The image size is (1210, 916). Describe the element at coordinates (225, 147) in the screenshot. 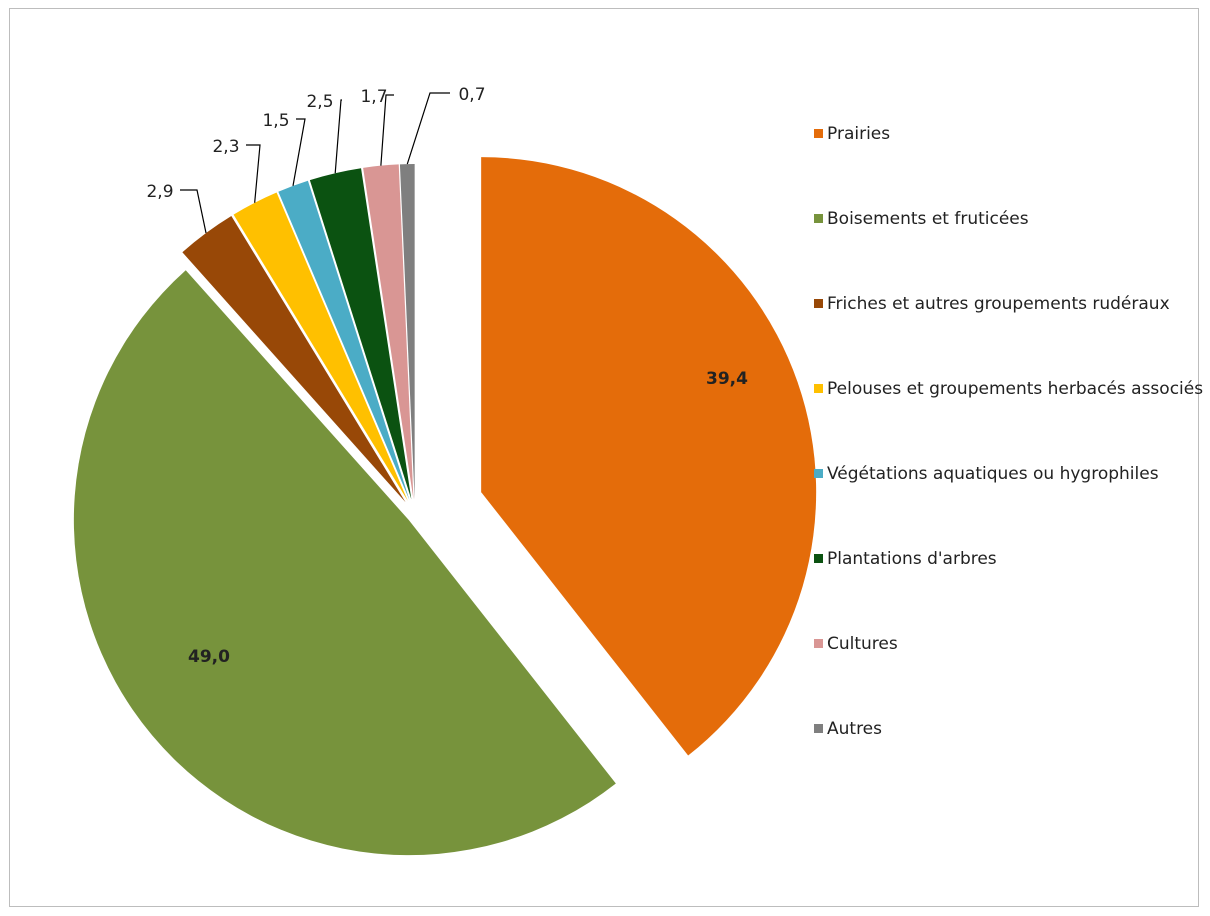

I see `data-label-4: 2,3` at that location.